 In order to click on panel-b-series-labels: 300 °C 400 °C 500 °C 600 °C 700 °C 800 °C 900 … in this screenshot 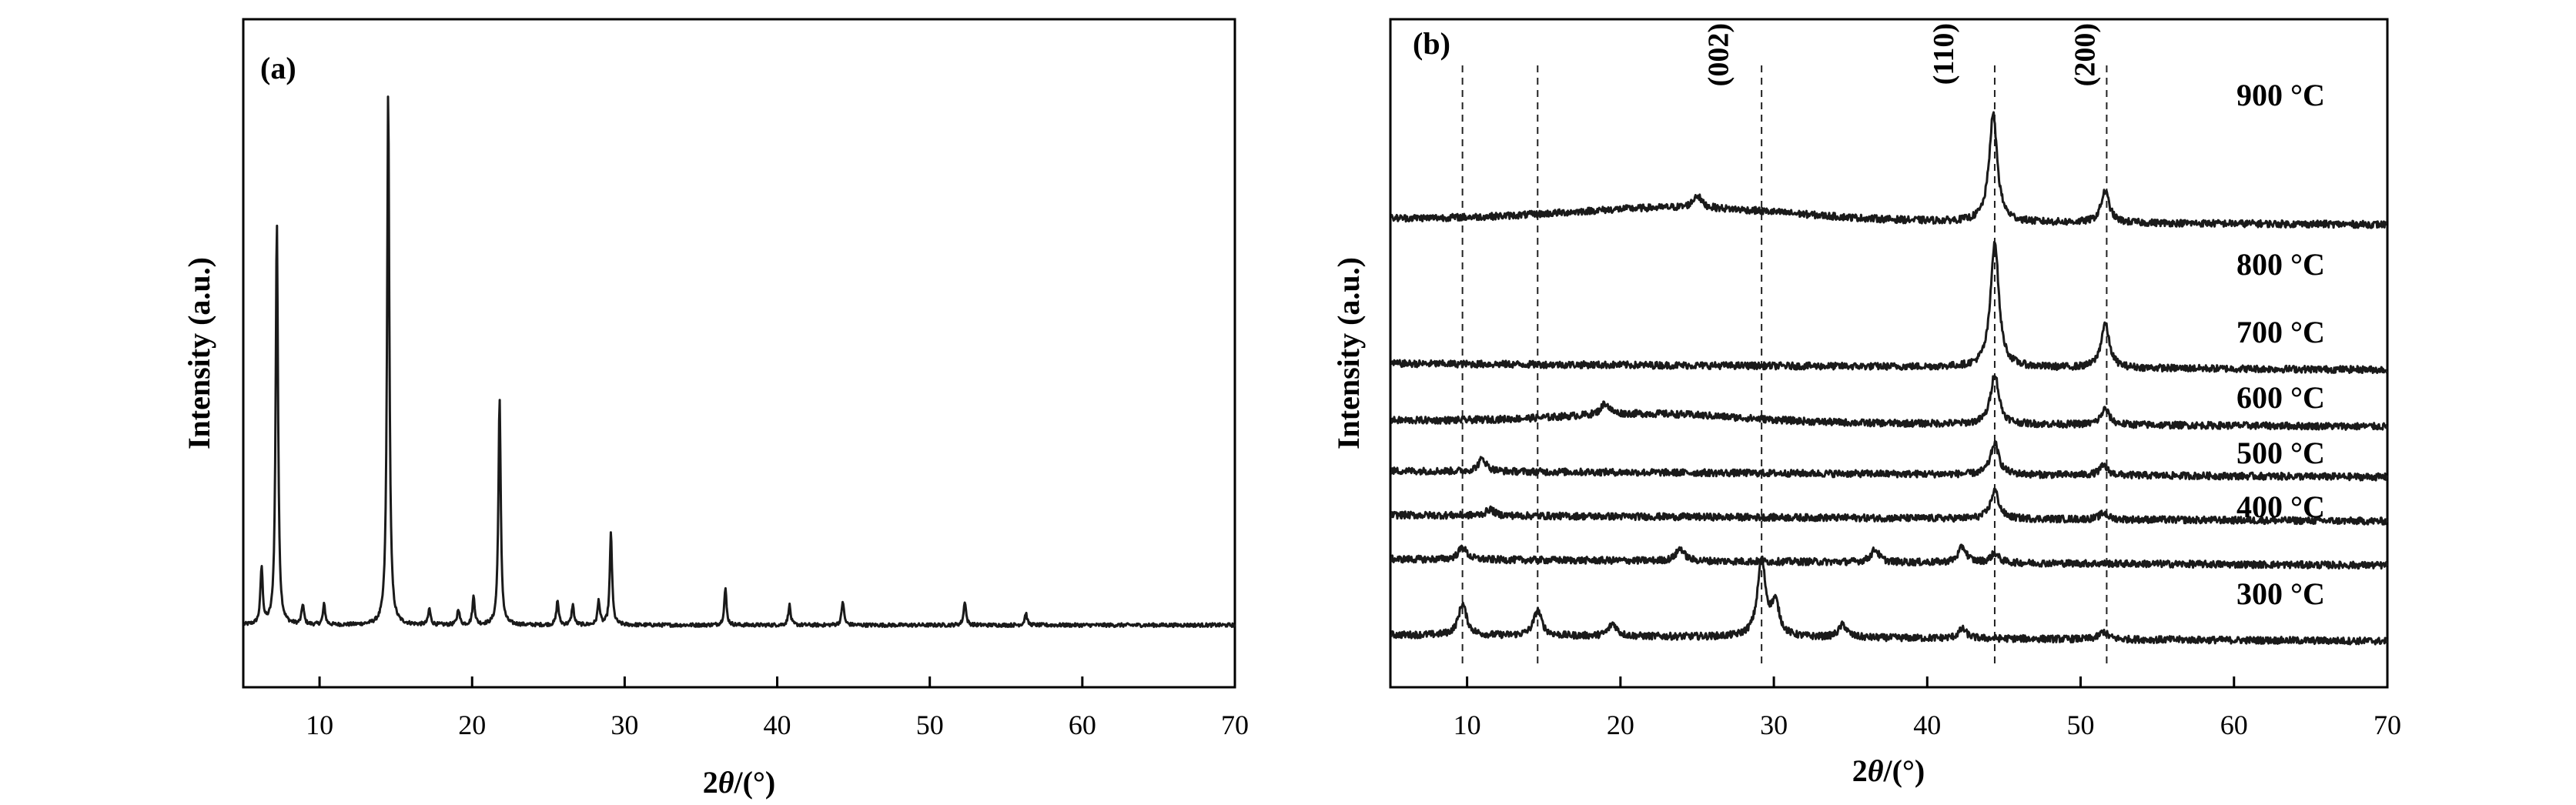, I will do `click(2280, 344)`.